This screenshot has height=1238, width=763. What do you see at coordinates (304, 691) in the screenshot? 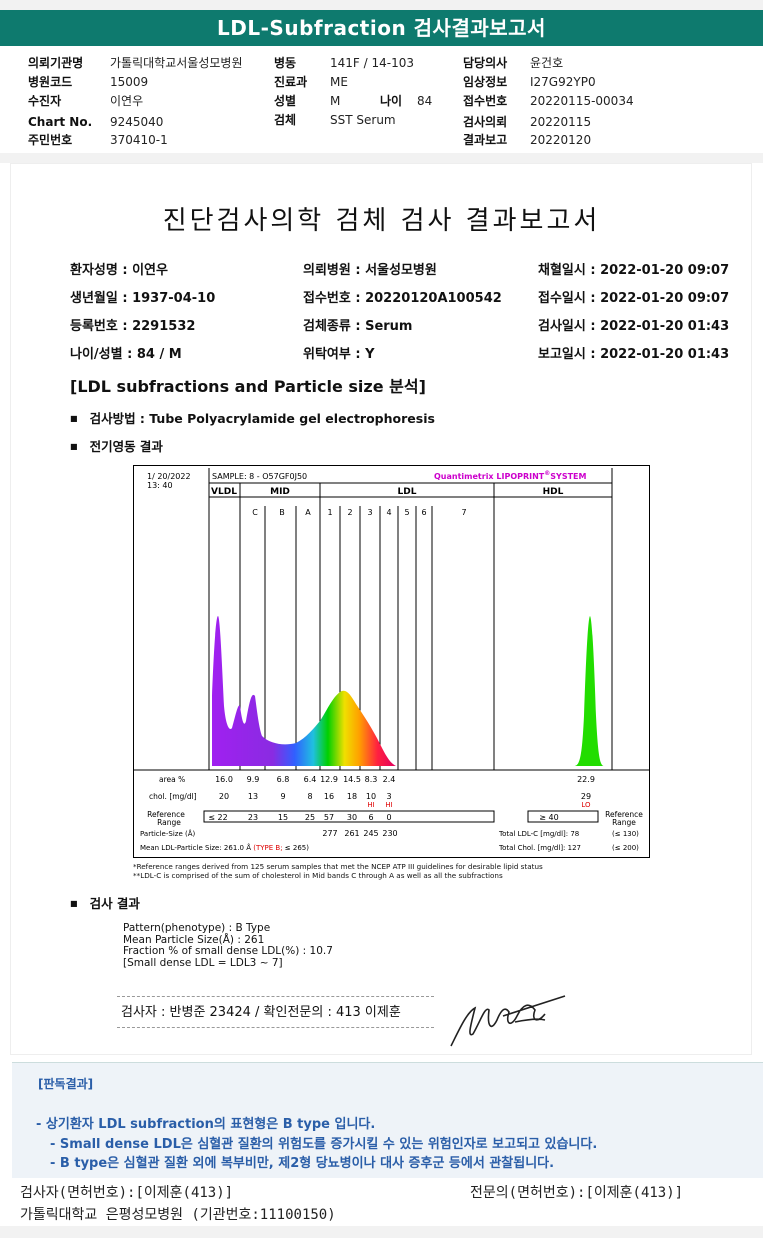
I see `ldl-spectrum-curve` at bounding box center [304, 691].